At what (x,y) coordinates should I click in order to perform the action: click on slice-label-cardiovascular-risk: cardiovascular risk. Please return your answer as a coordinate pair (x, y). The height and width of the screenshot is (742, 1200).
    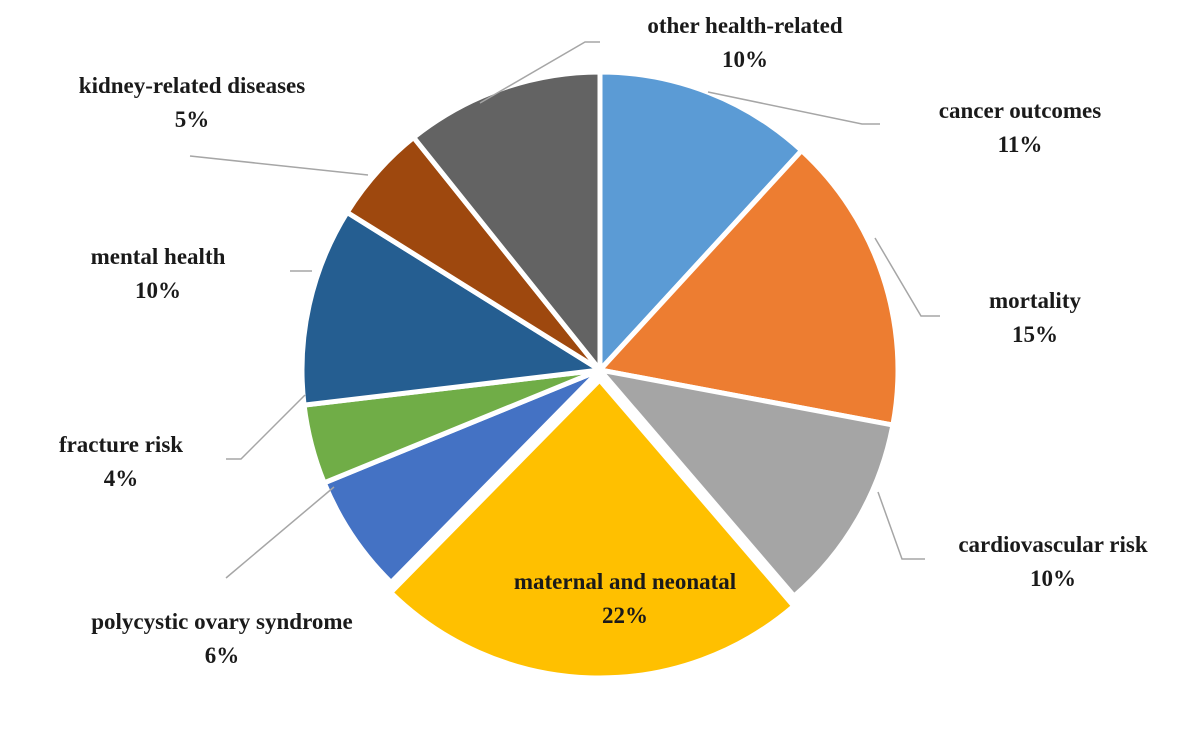
    Looking at the image, I should click on (1053, 544).